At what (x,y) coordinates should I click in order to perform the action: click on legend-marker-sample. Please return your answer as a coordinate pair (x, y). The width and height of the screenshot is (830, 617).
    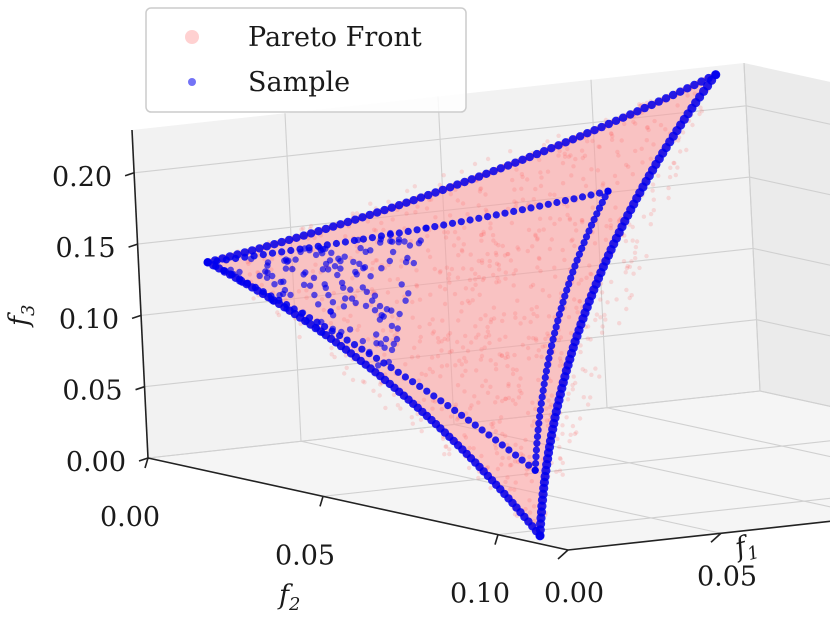
    Looking at the image, I should click on (192, 82).